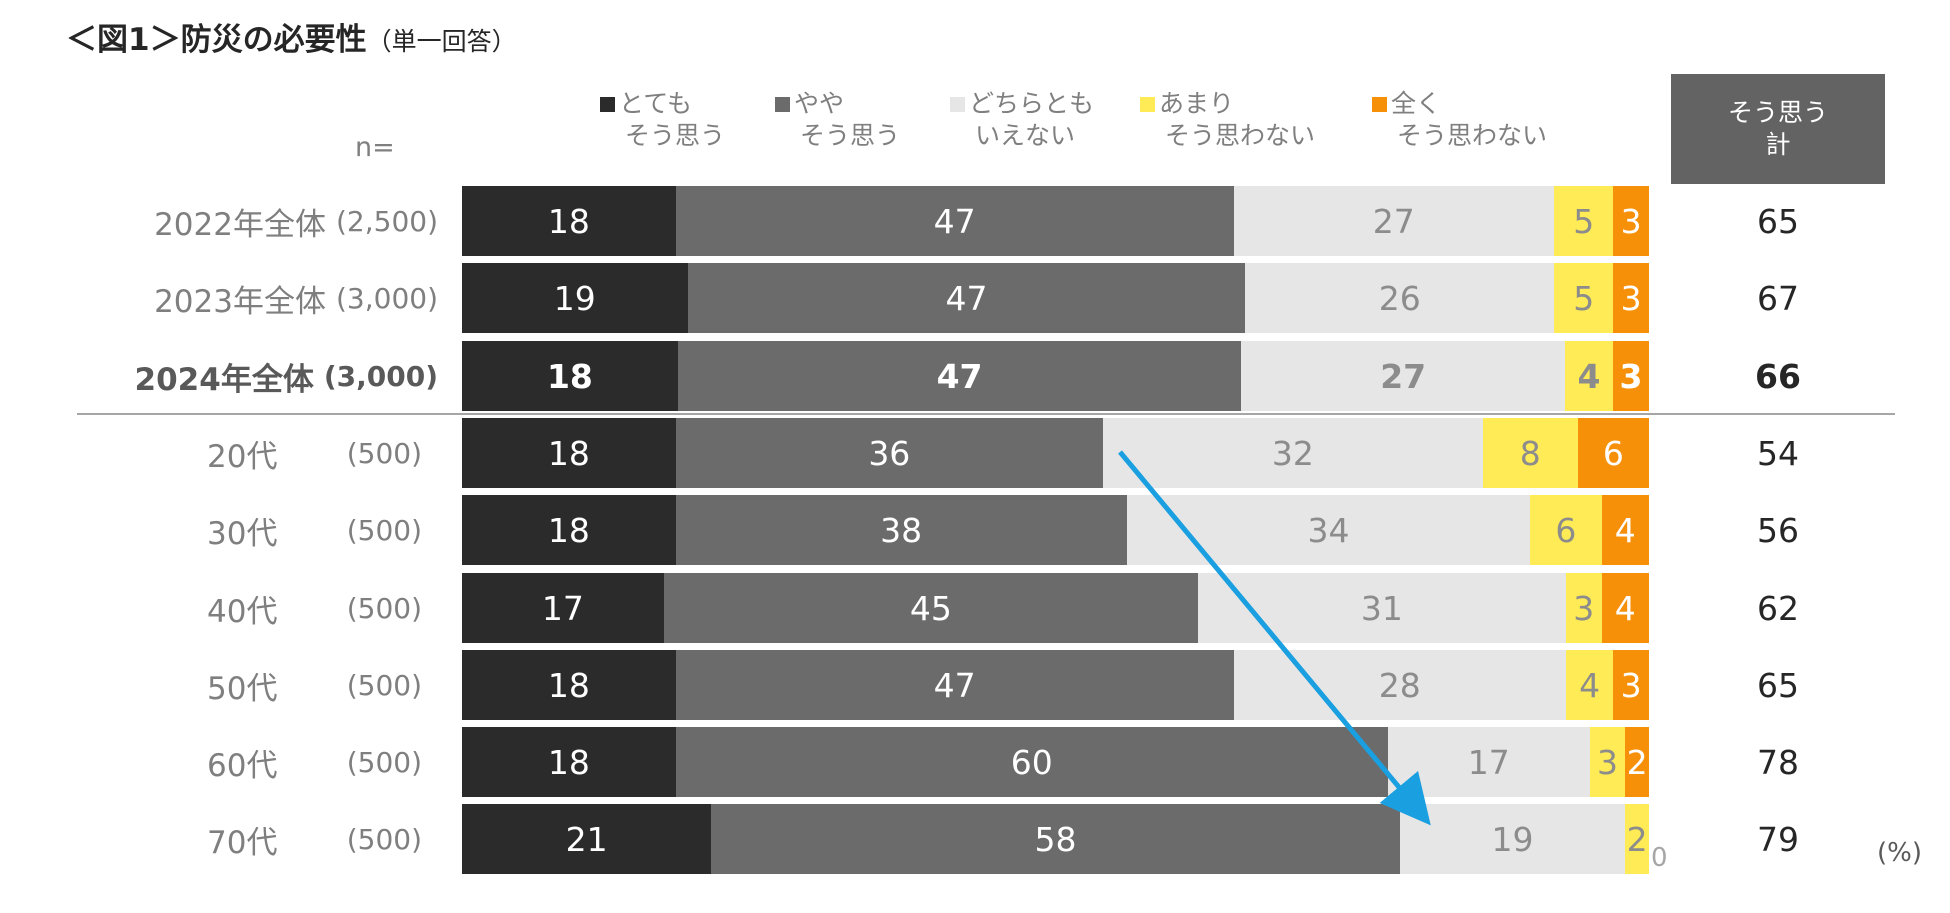 This screenshot has height=913, width=1950. Describe the element at coordinates (1778, 608) in the screenshot. I see `total-value: 62` at that location.